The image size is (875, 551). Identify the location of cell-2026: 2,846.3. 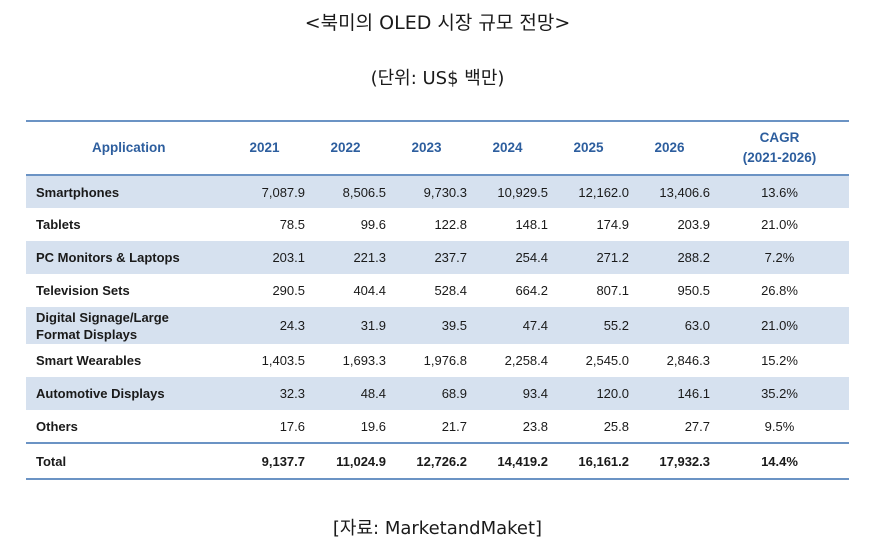
(688, 360).